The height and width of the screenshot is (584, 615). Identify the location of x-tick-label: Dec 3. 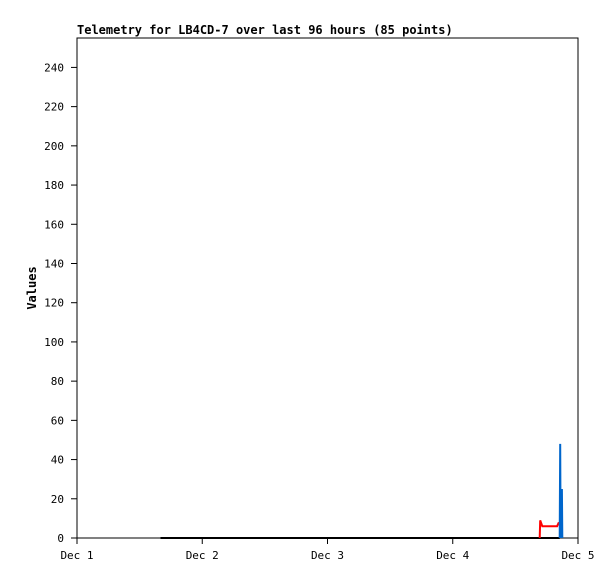
(327, 555).